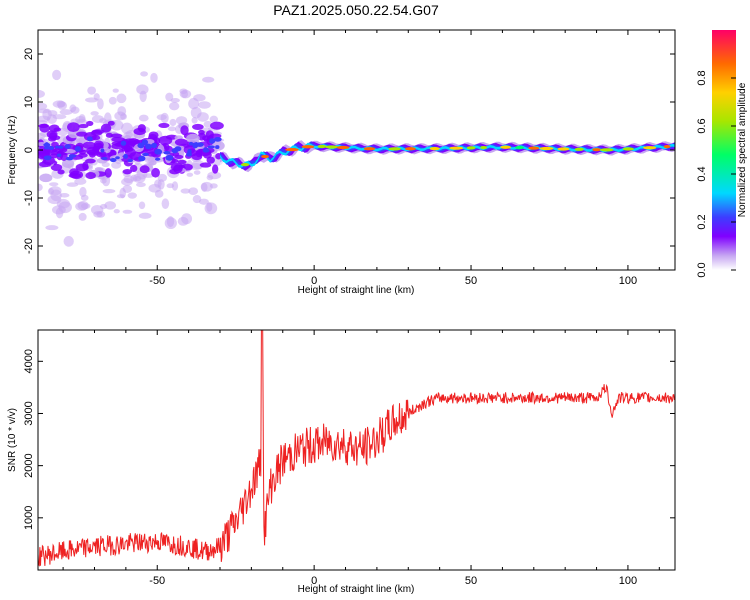 The width and height of the screenshot is (750, 600). What do you see at coordinates (702, 269) in the screenshot?
I see `colorbar-tick-label: 0.0` at bounding box center [702, 269].